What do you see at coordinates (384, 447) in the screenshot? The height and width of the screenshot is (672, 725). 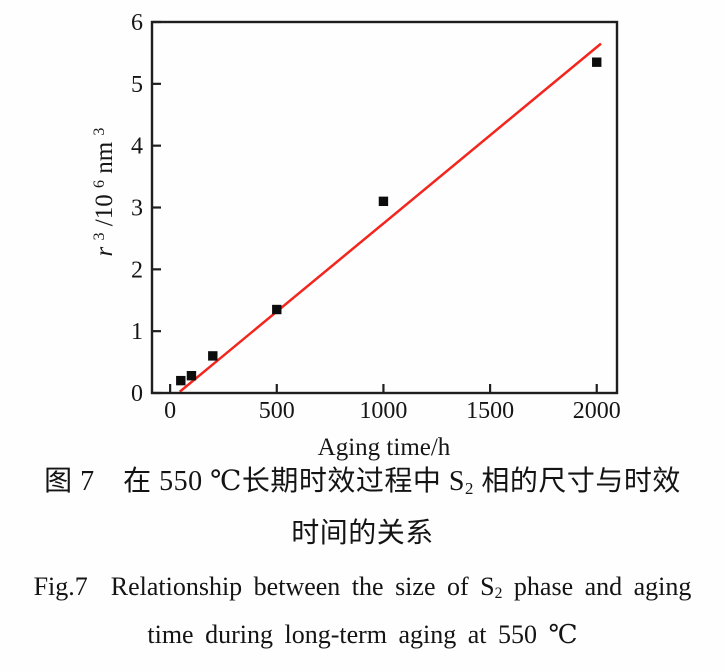 I see `x-axis-label: Aging time/h` at bounding box center [384, 447].